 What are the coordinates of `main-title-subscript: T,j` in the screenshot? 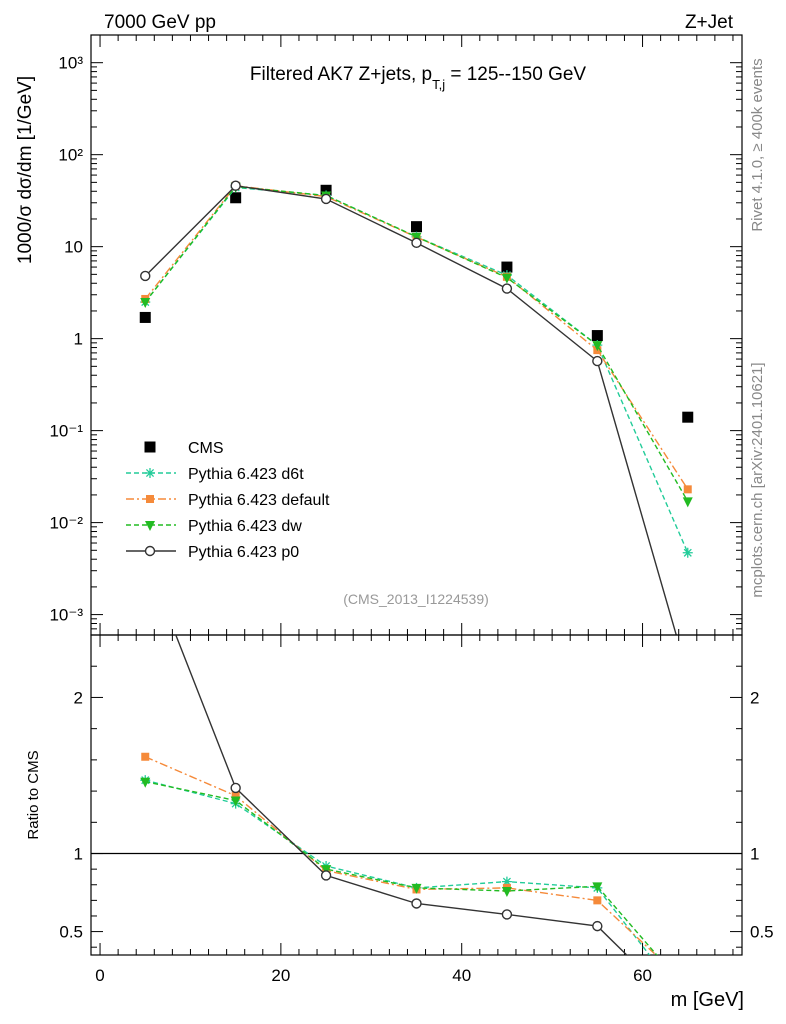 It's located at (438, 84).